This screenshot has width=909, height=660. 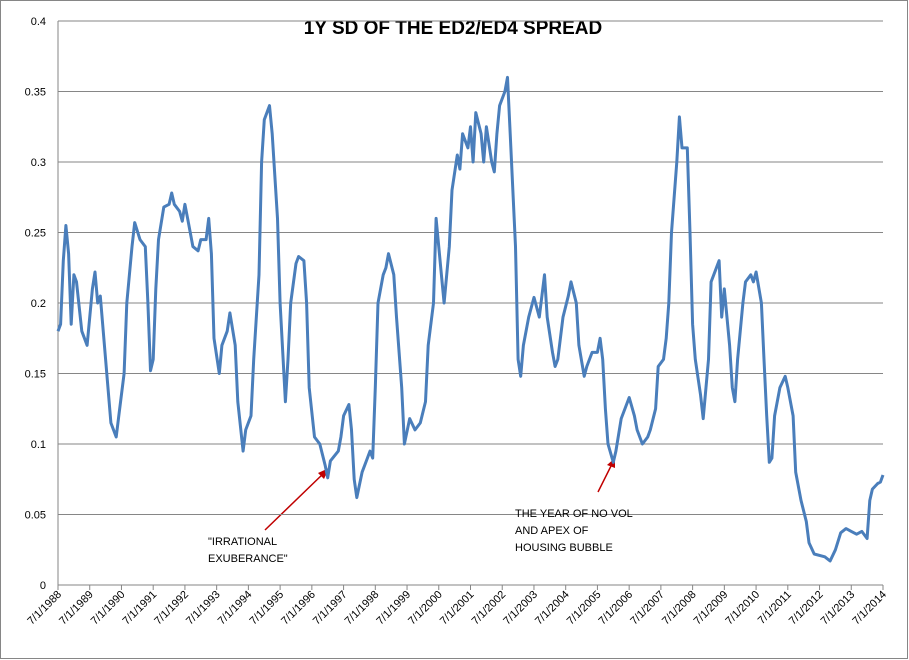 What do you see at coordinates (43, 586) in the screenshot?
I see `y-tick-label: 0` at bounding box center [43, 586].